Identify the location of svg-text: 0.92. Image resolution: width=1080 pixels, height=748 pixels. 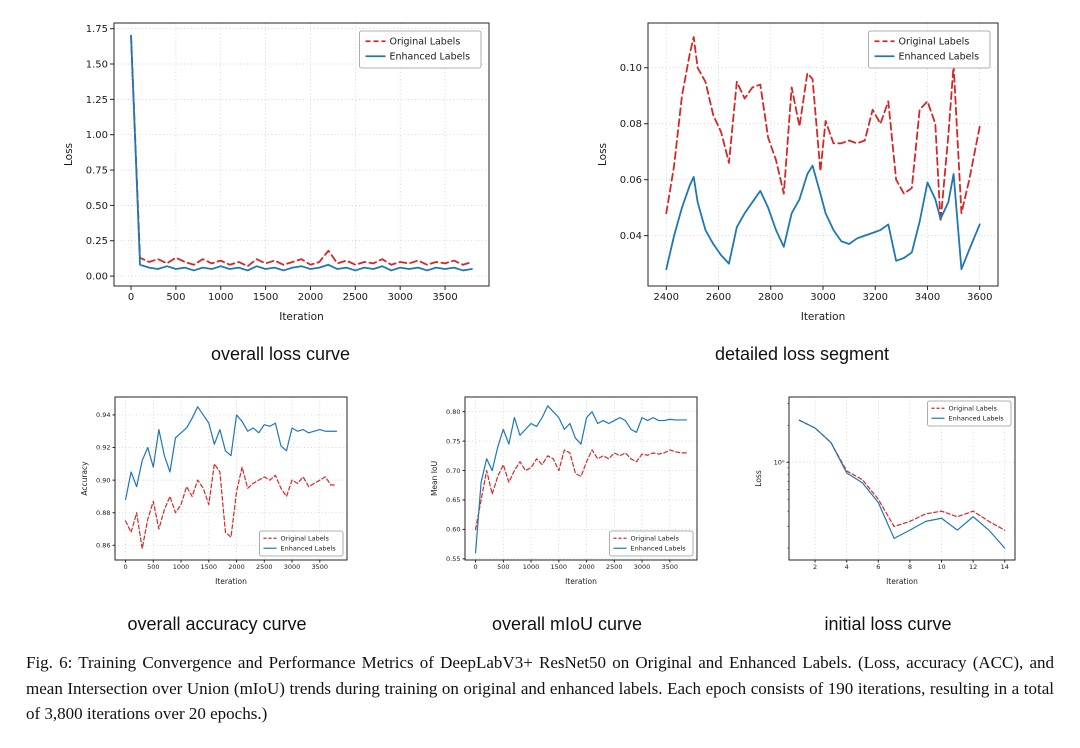
(103, 448).